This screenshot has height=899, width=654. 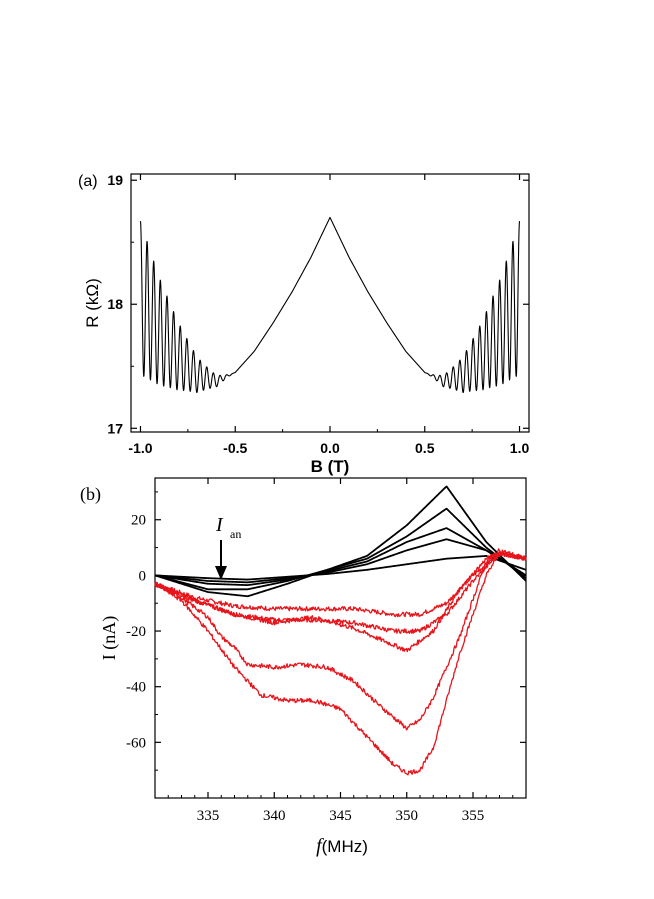 What do you see at coordinates (140, 448) in the screenshot?
I see `panel-a-x-tick-label: -1.0` at bounding box center [140, 448].